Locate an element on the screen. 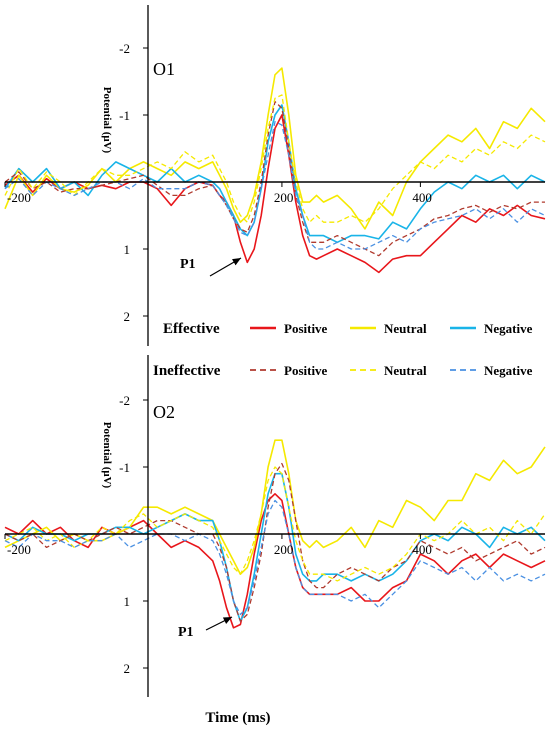  panel-o1-p1-arrow is located at coordinates (225, 267).